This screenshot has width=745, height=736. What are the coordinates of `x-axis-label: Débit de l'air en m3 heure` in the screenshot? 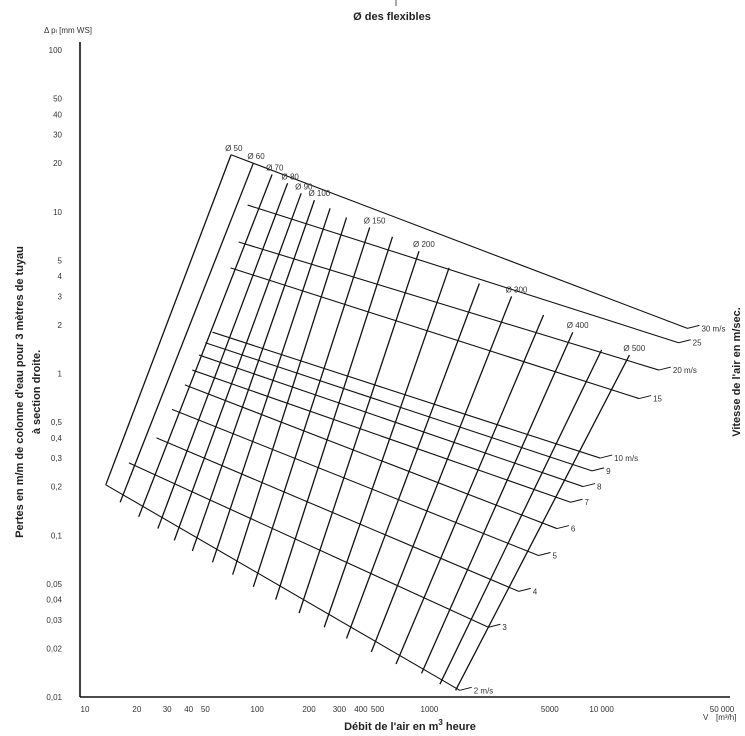 It's located at (410, 725).